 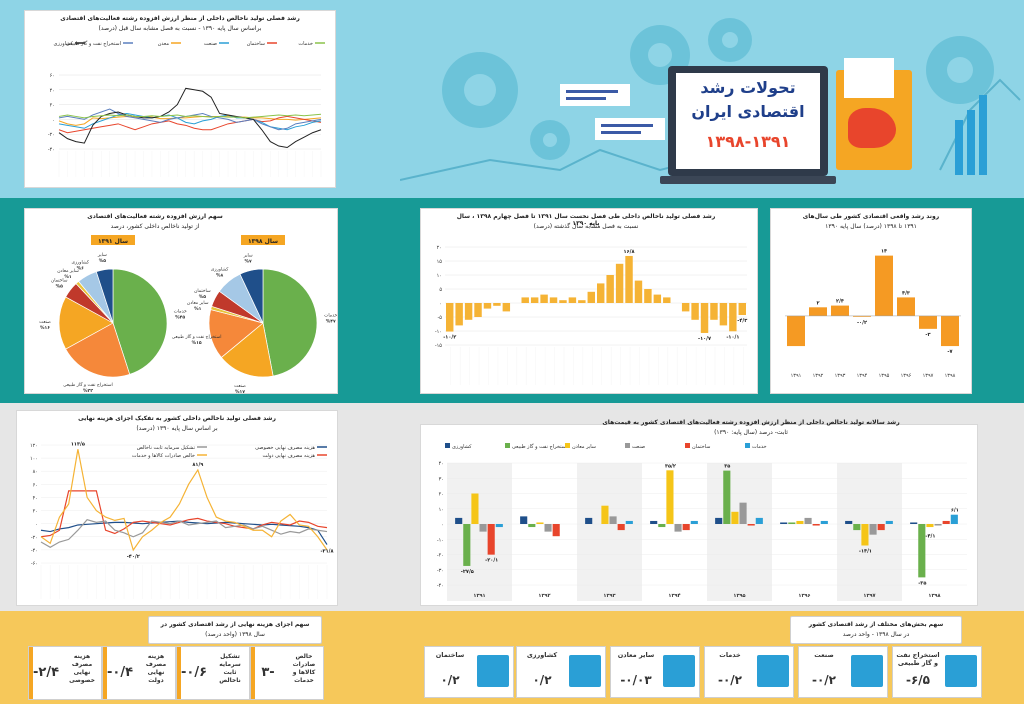 What do you see at coordinates (585, 671) in the screenshot?
I see `tractor-icon` at bounding box center [585, 671].